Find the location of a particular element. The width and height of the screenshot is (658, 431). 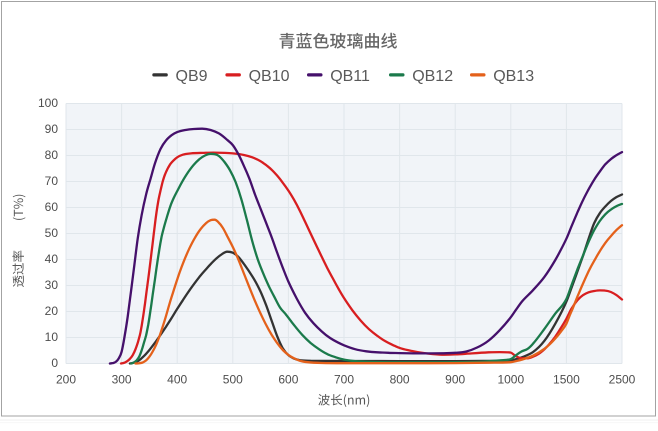

svg-text: 60 is located at coordinates (52, 207).